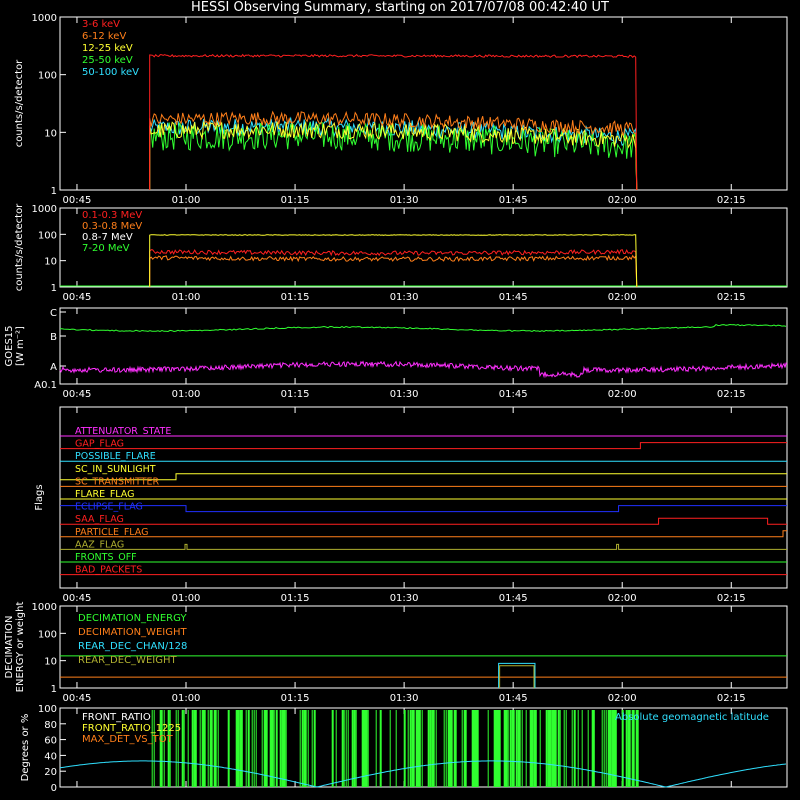 The width and height of the screenshot is (800, 800). I want to click on goes-panel-xtick-label: 01:30, so click(404, 394).